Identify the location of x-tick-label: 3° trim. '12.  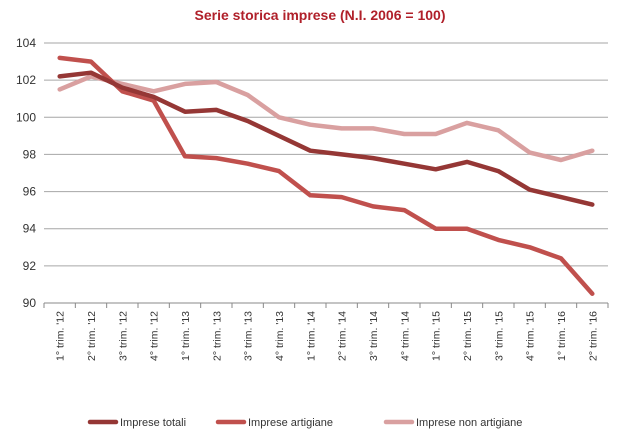
(123, 336).